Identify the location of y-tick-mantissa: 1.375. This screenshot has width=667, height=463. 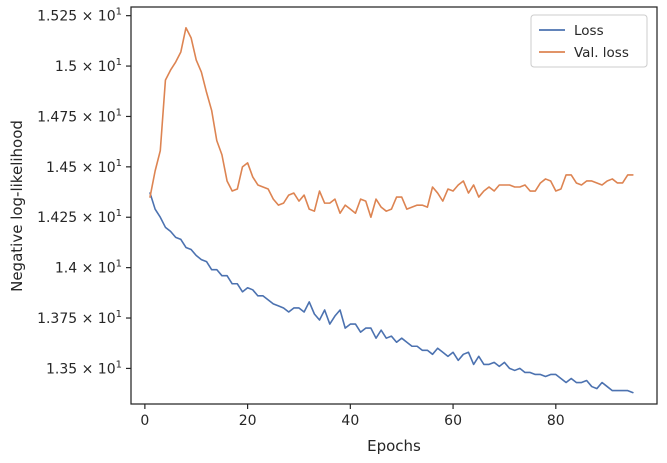
(57, 319).